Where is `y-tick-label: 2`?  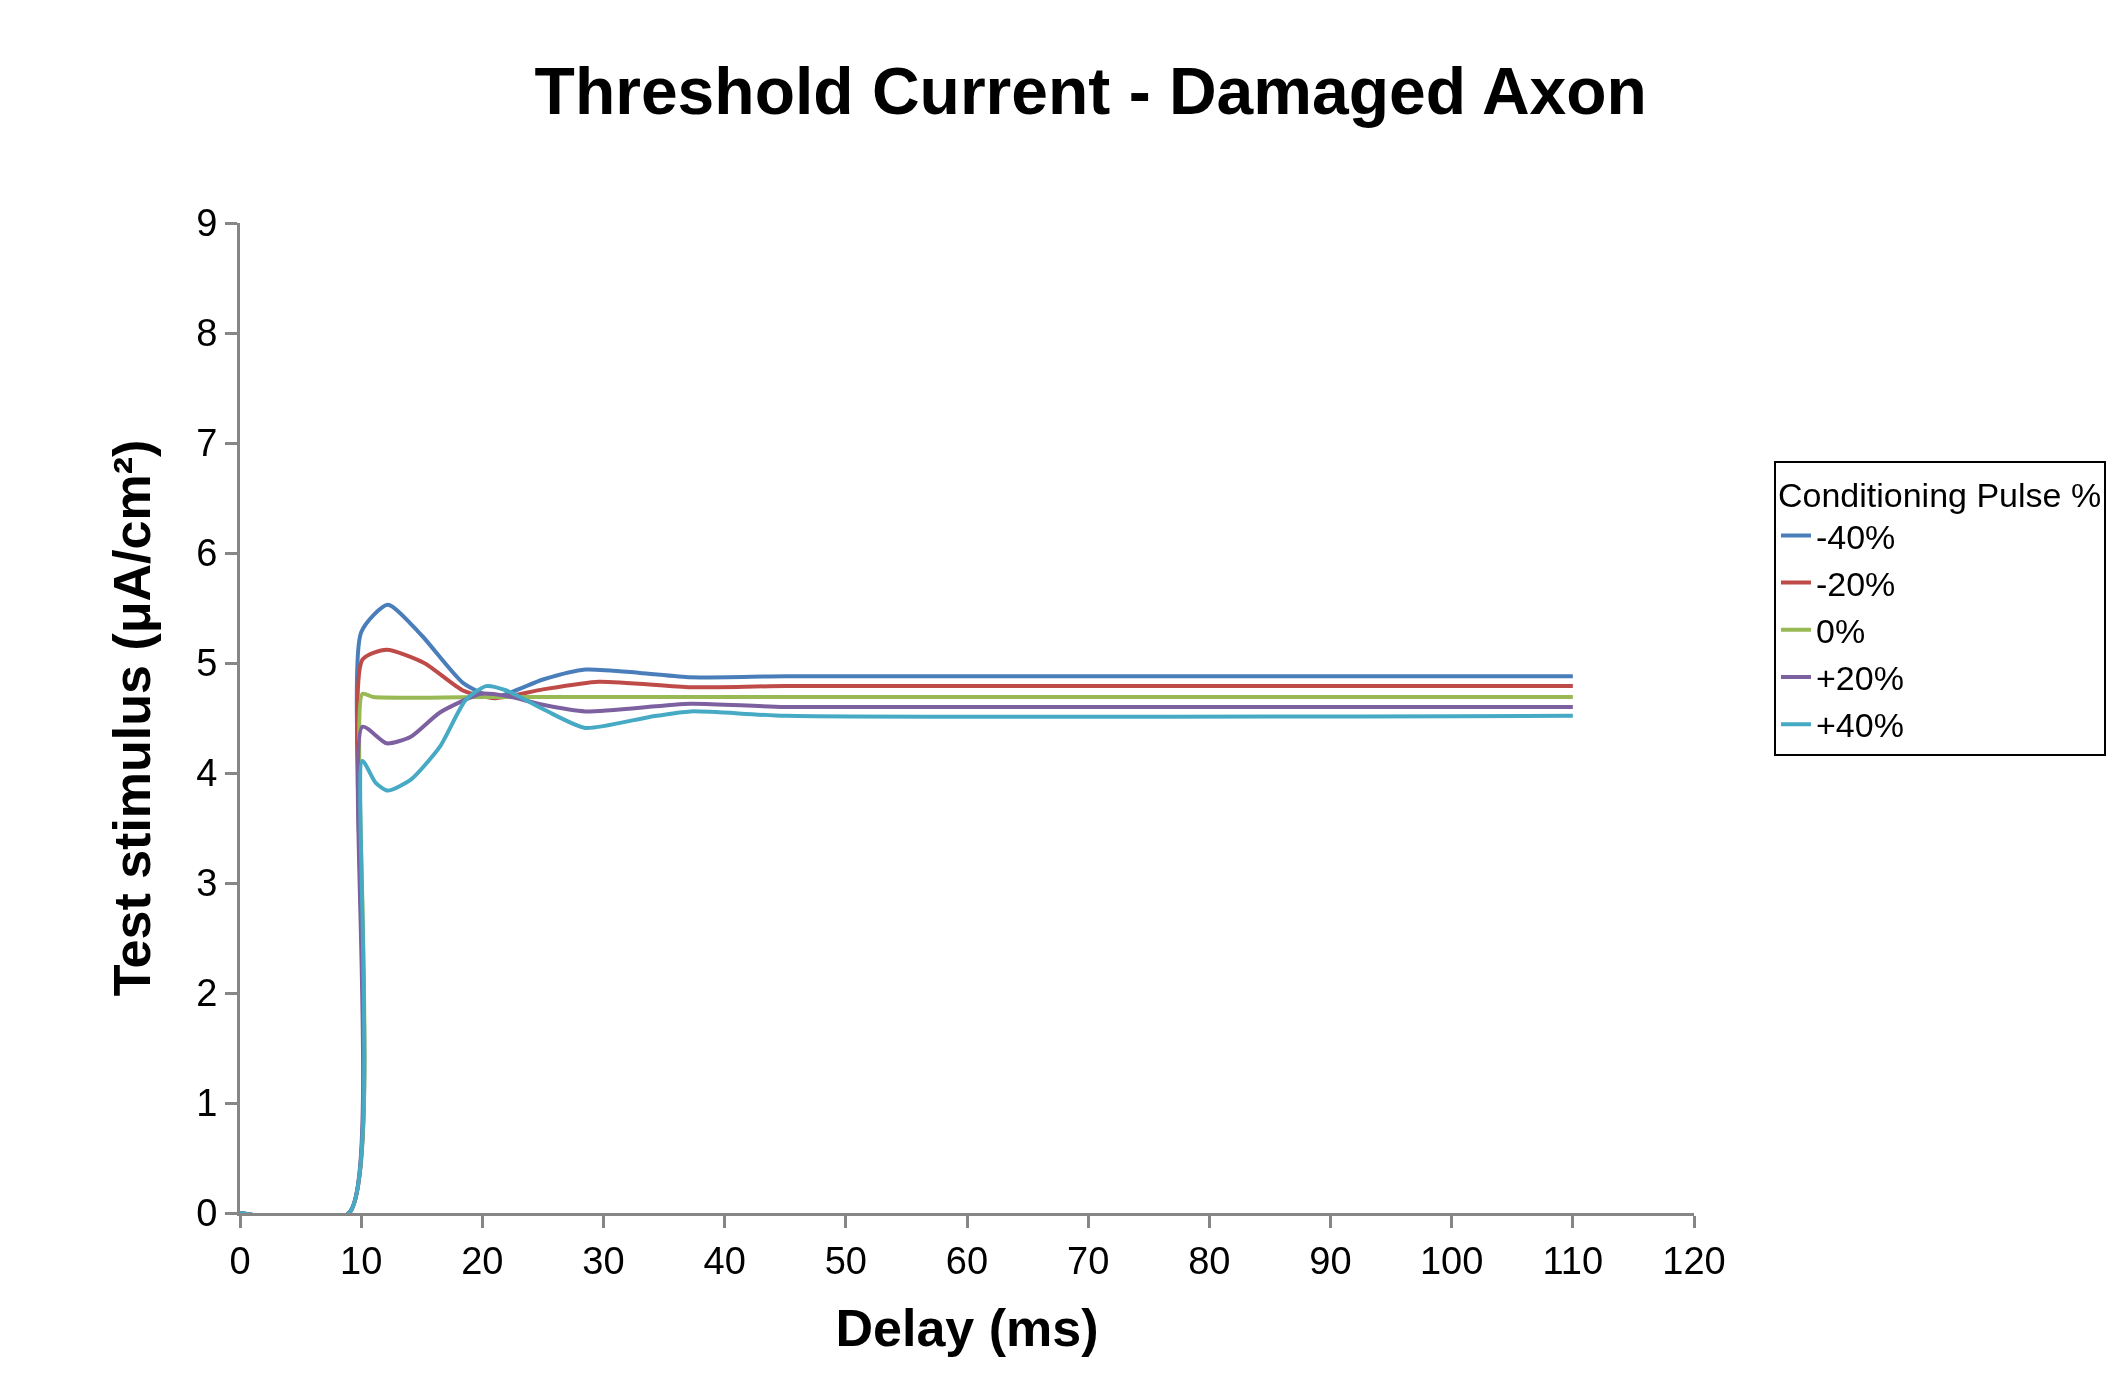
y-tick-label: 2 is located at coordinates (207, 993).